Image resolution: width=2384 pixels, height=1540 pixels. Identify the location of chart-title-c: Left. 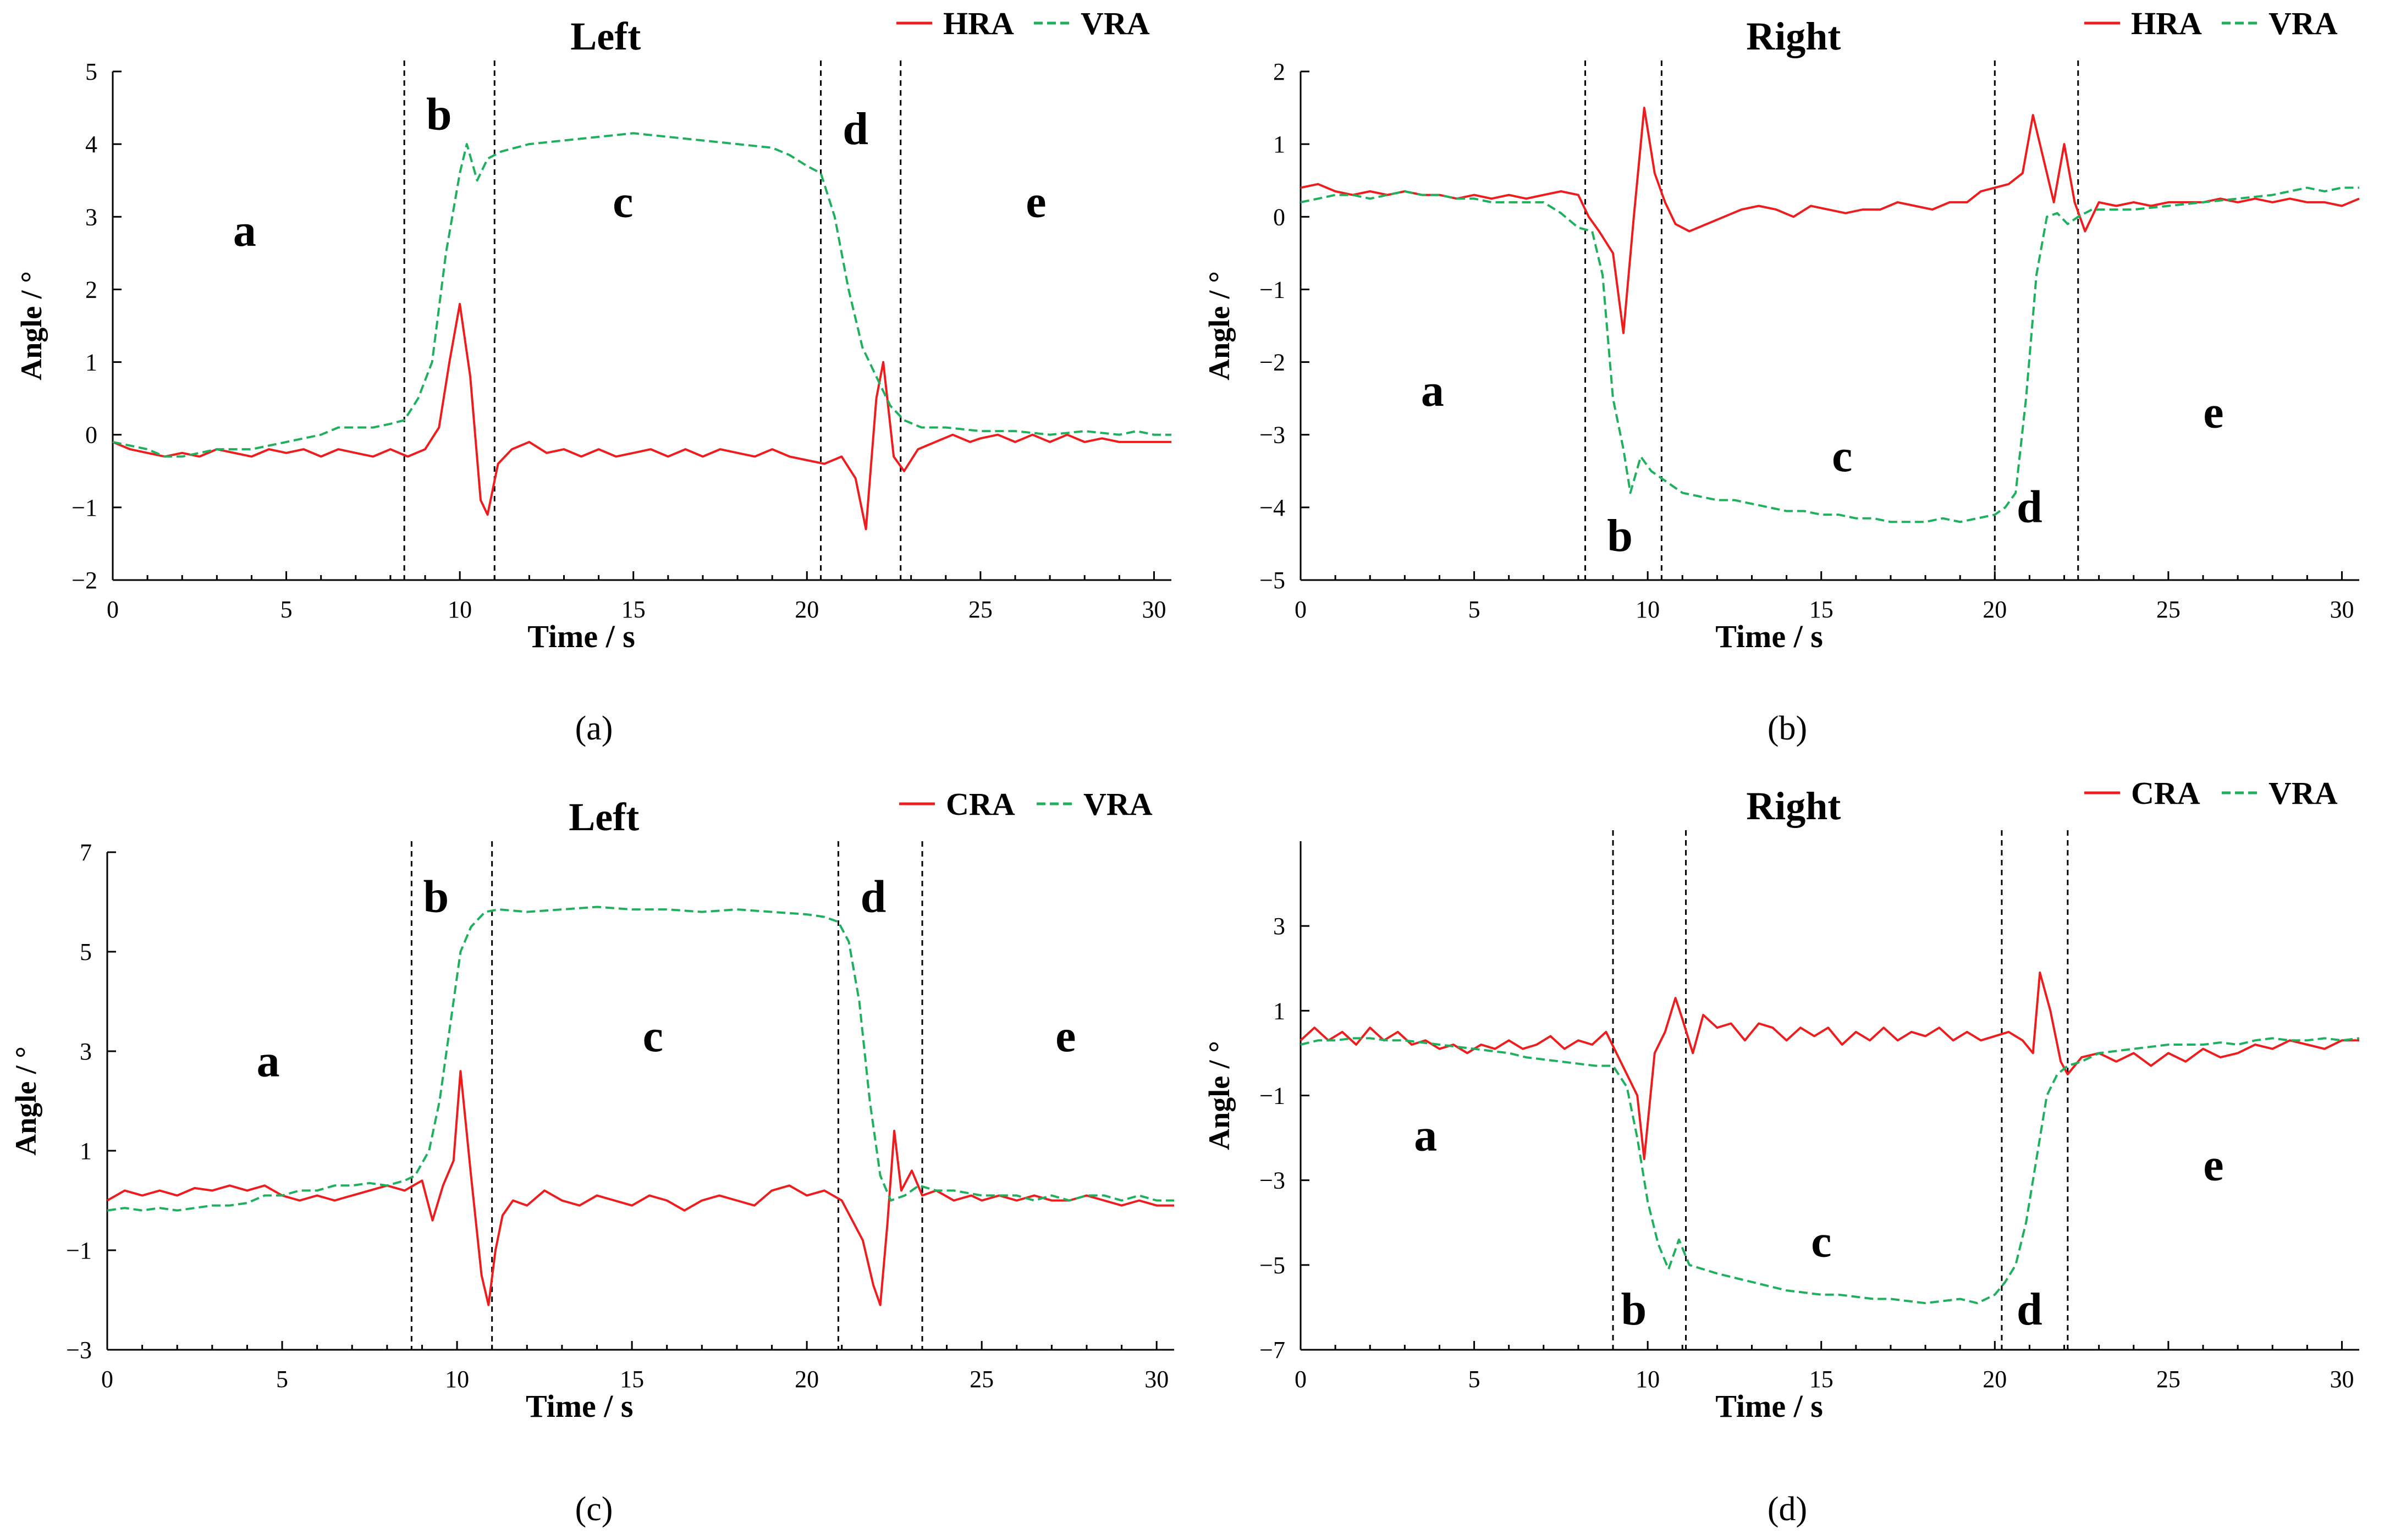
(604, 817).